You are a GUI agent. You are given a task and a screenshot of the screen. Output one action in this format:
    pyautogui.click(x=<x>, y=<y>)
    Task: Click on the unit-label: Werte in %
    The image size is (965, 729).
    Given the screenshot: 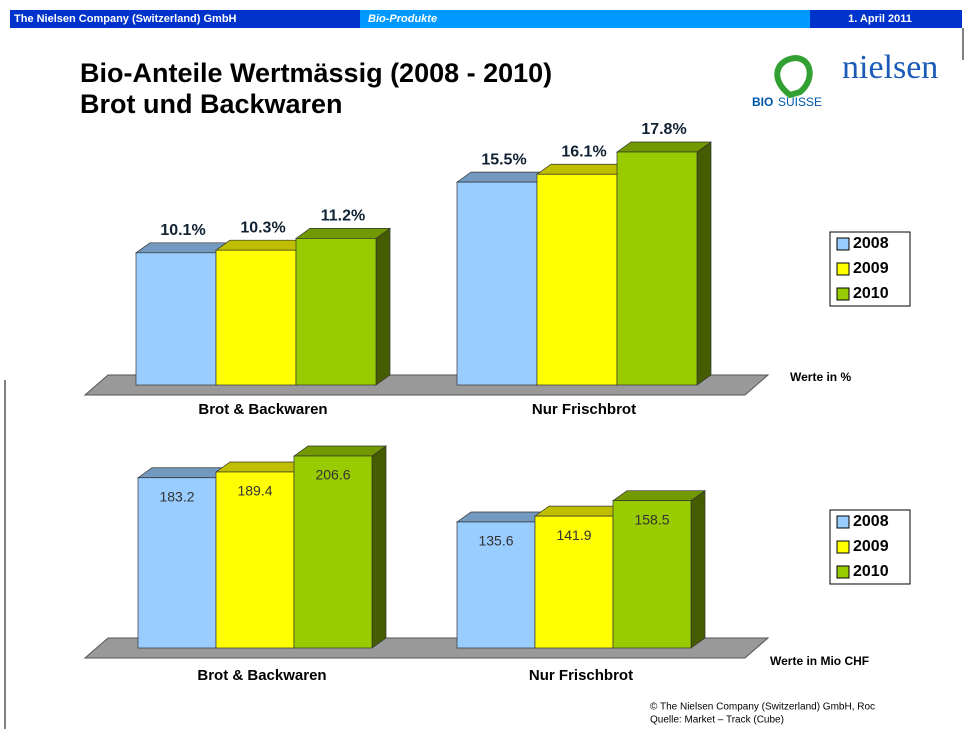 What is the action you would take?
    pyautogui.click(x=820, y=377)
    